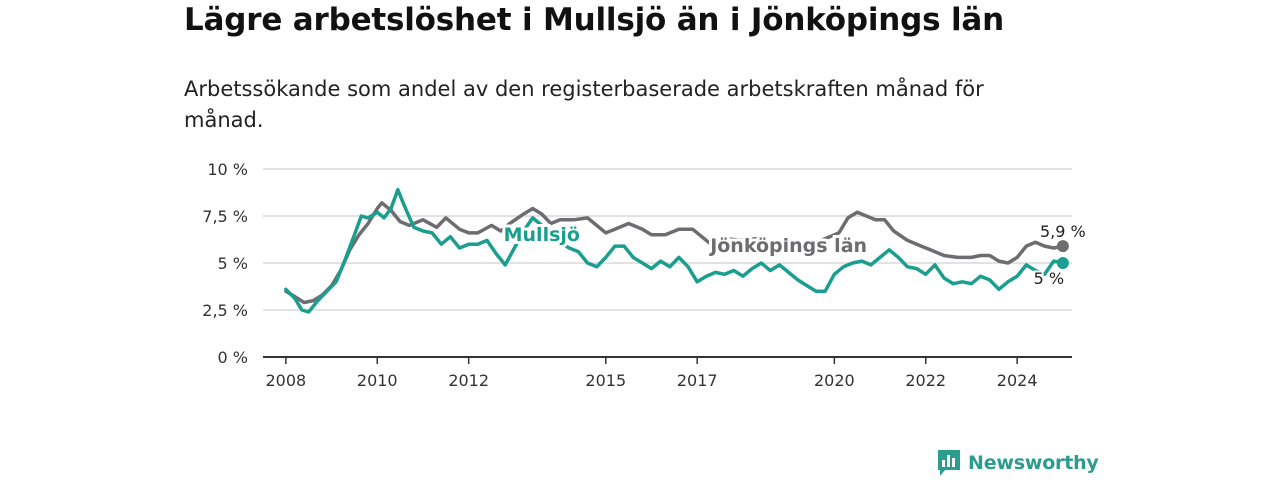  Describe the element at coordinates (285, 380) in the screenshot. I see `x-tick-label: 2008` at that location.